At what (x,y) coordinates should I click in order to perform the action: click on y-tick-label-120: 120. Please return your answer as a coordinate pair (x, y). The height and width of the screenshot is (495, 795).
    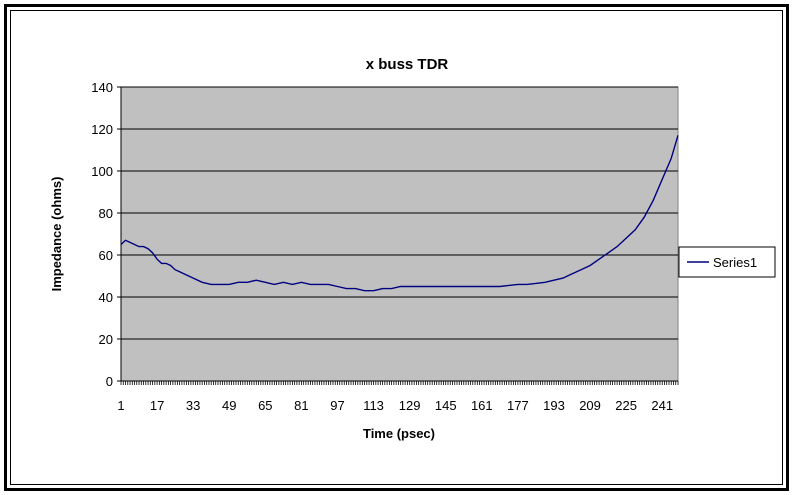
    Looking at the image, I should click on (102, 129).